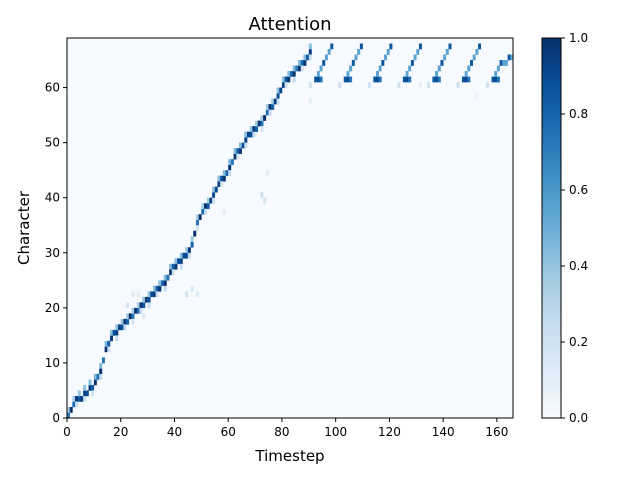  What do you see at coordinates (389, 432) in the screenshot?
I see `x-tick-label: 120` at bounding box center [389, 432].